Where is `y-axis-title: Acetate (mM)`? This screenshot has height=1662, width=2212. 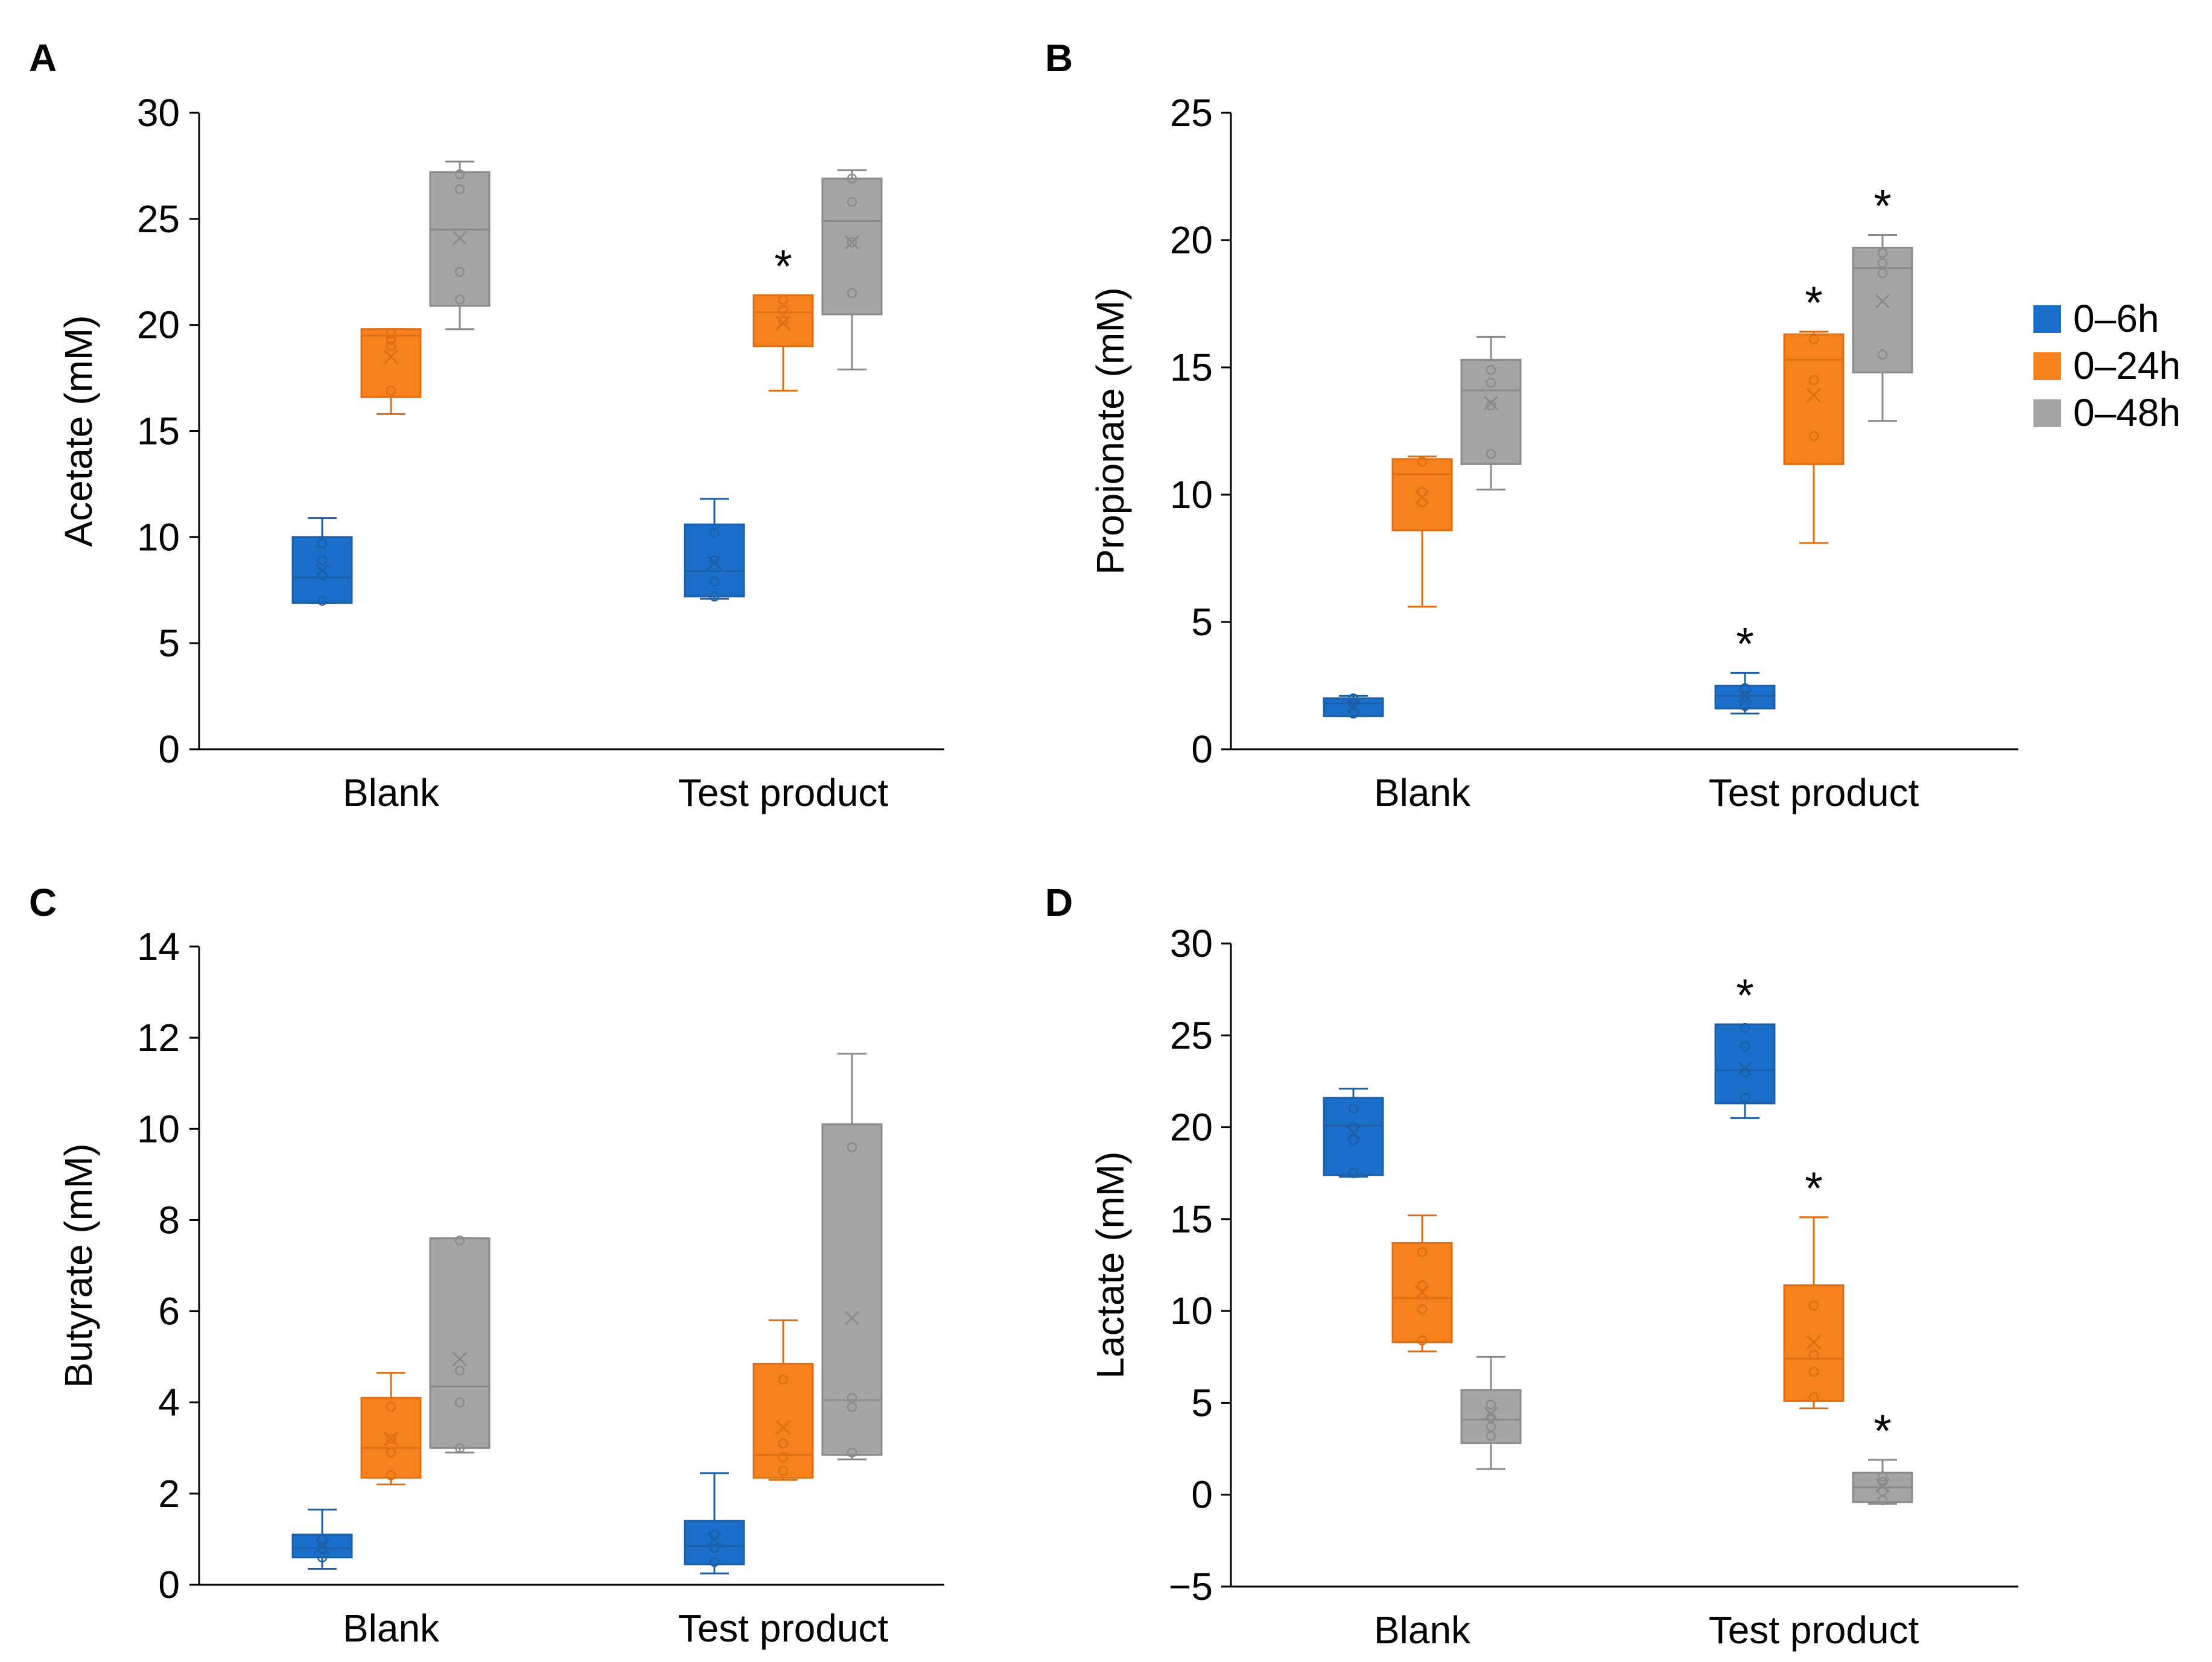
y-axis-title: Acetate (mM) is located at coordinates (79, 431).